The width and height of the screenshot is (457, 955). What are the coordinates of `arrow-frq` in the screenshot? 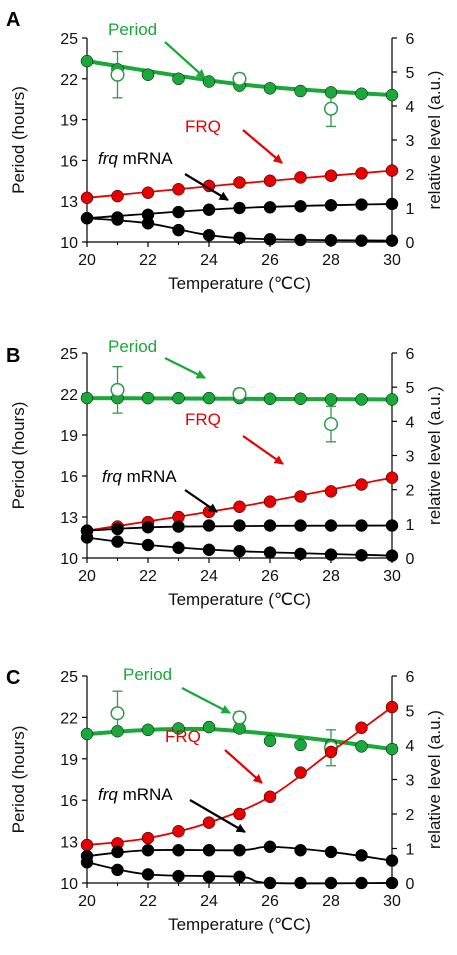 It's located at (263, 450).